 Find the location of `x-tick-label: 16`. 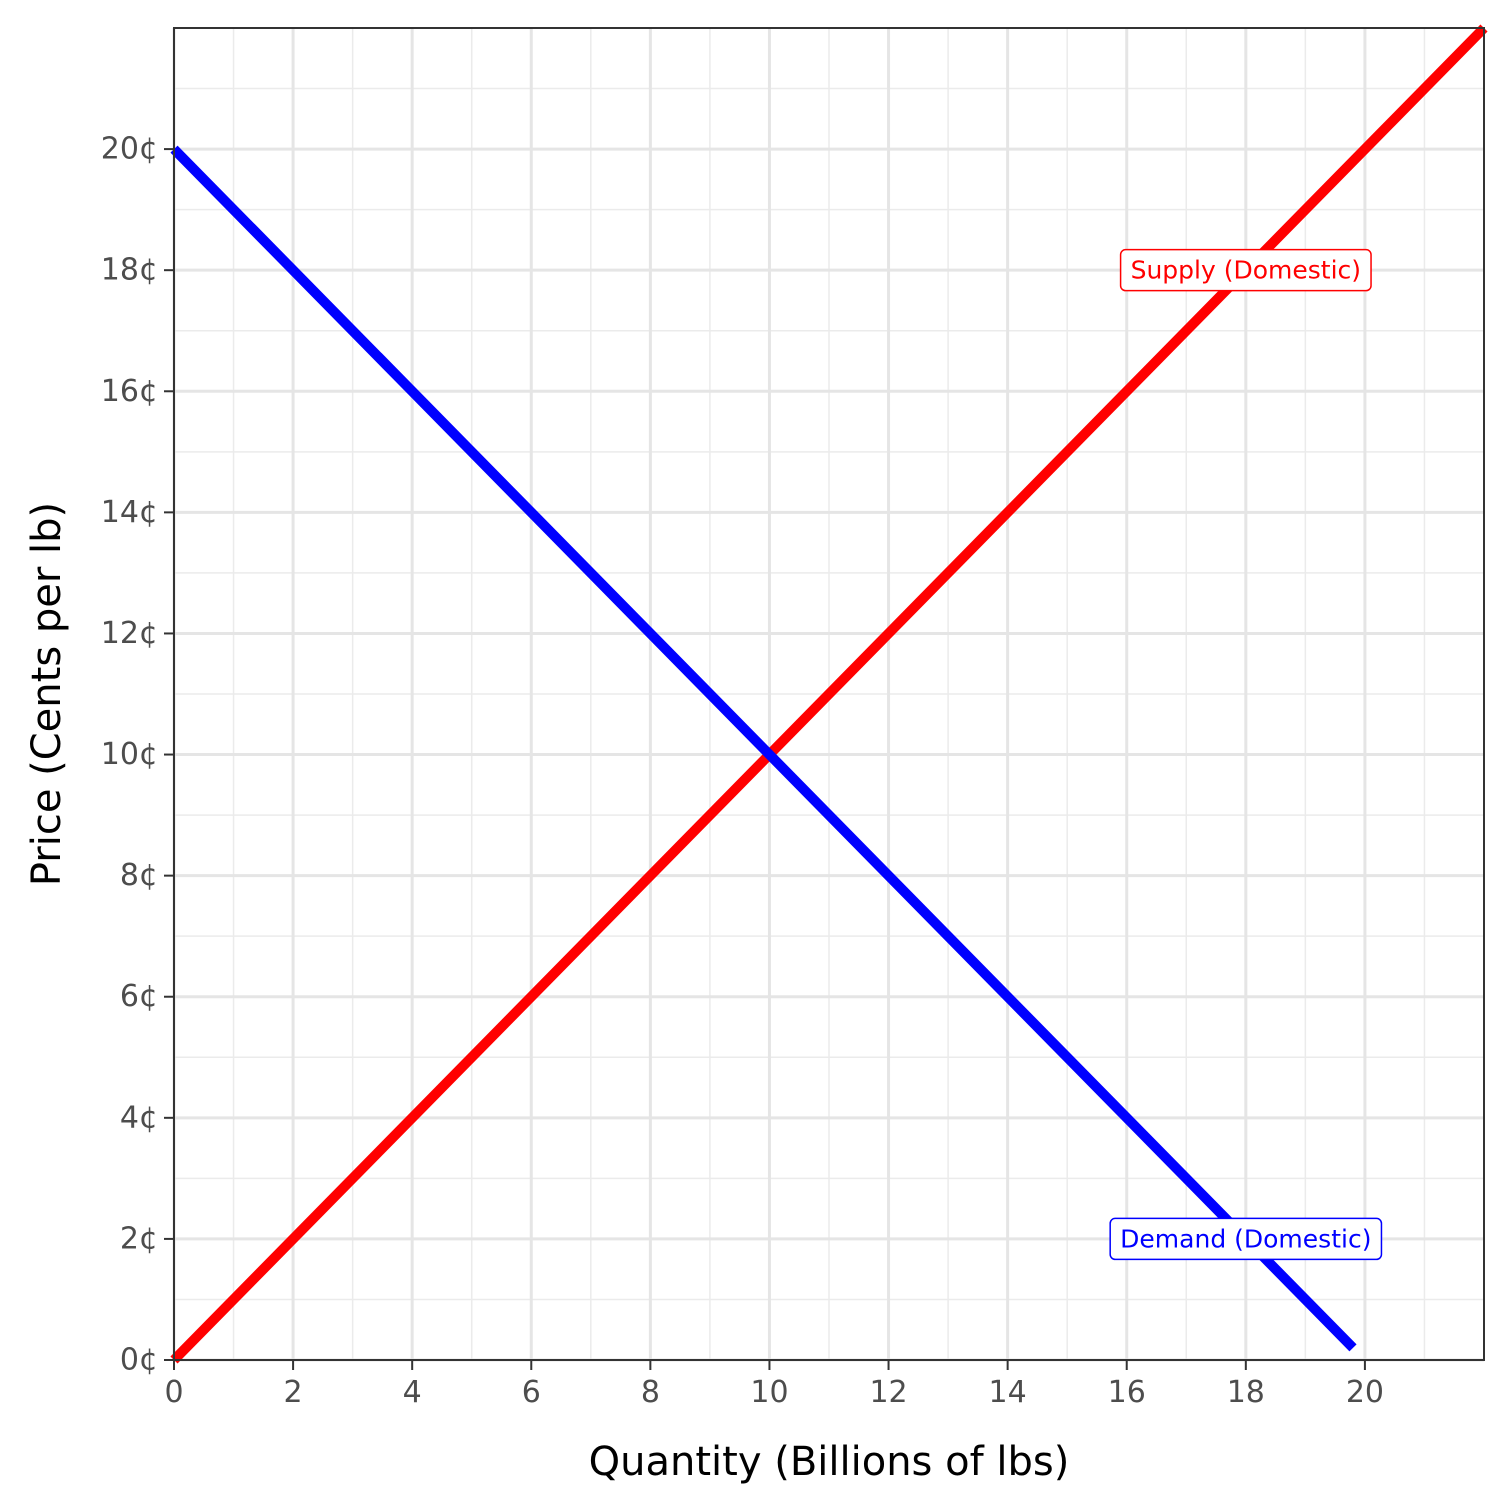

x-tick-label: 16 is located at coordinates (1127, 1392).